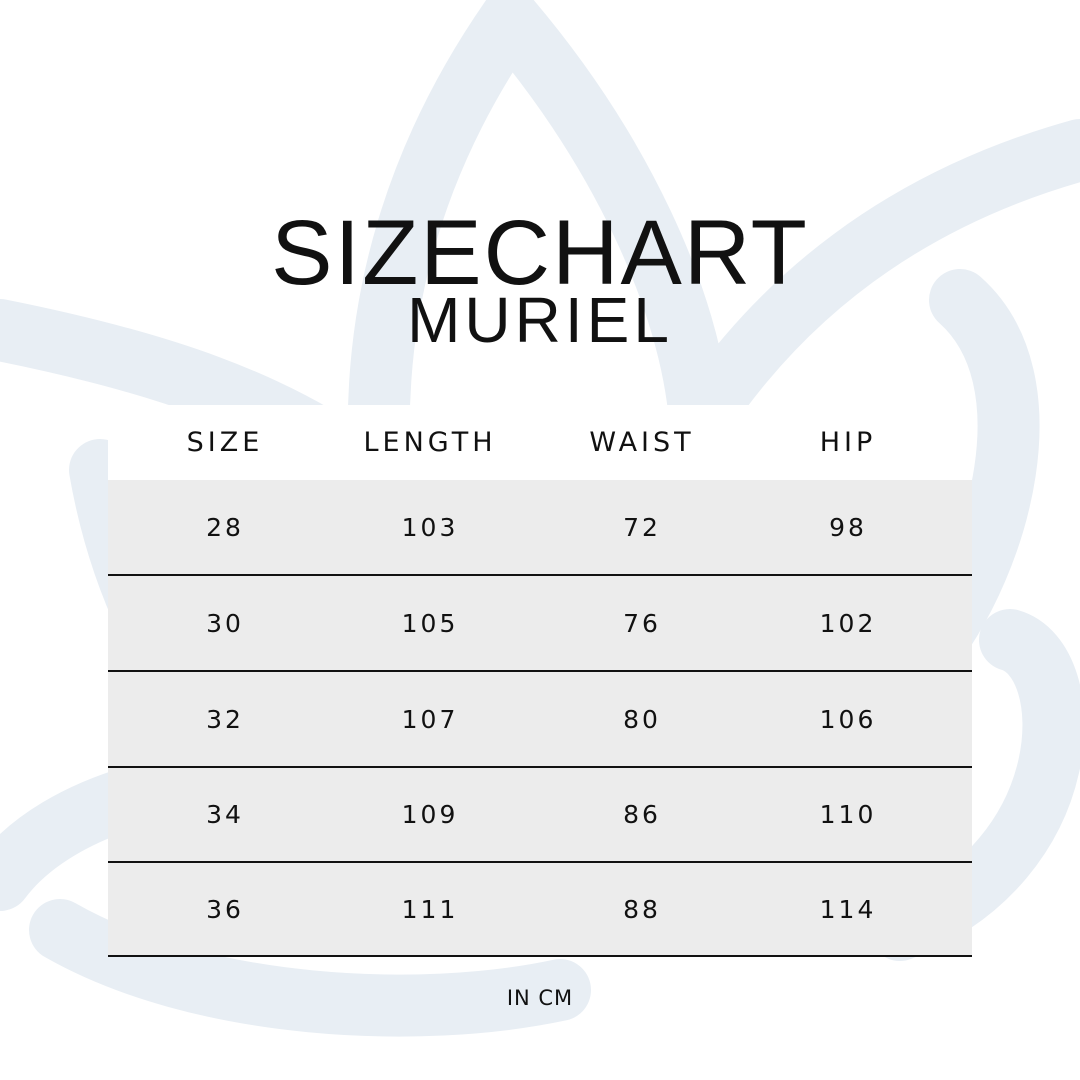 Image resolution: width=1080 pixels, height=1080 pixels. What do you see at coordinates (540, 624) in the screenshot?
I see `table-row: 30 105 76 102` at bounding box center [540, 624].